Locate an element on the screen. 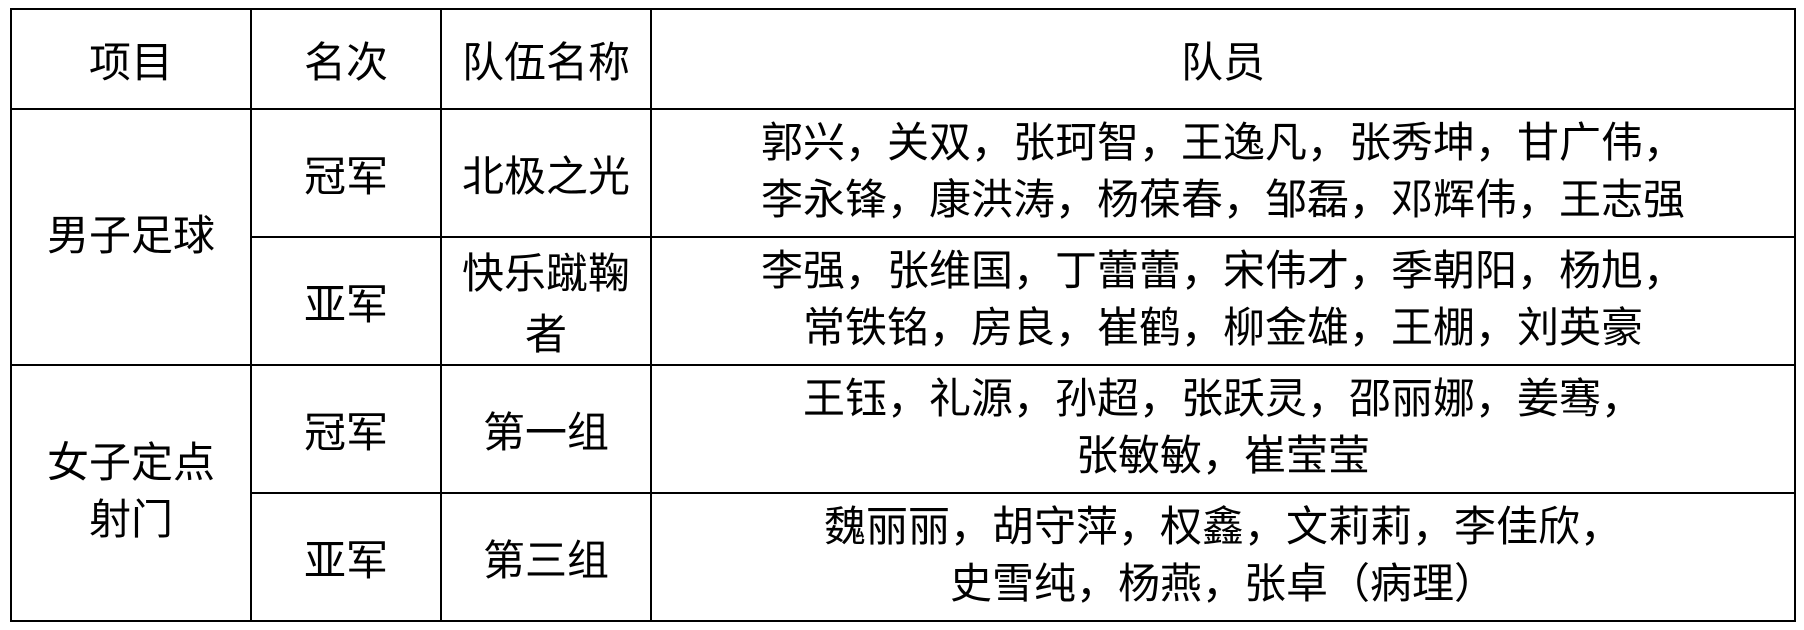 Image resolution: width=1804 pixels, height=630 pixels. members-line: 李强，张维国，丁蕾蕾，宋伟才，季朝阳，杨旭， is located at coordinates (1222, 272).